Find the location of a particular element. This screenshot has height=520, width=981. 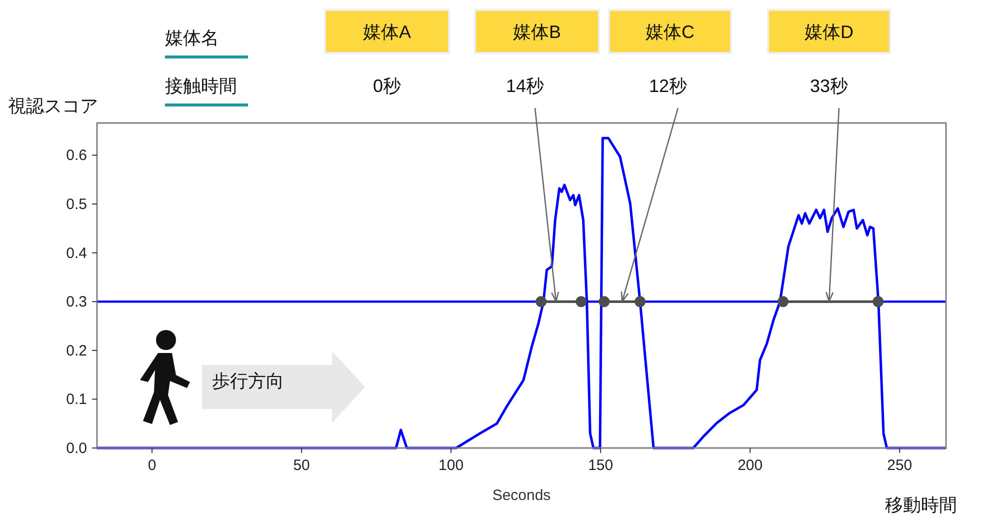

annotation: 14秒 is located at coordinates (525, 86).